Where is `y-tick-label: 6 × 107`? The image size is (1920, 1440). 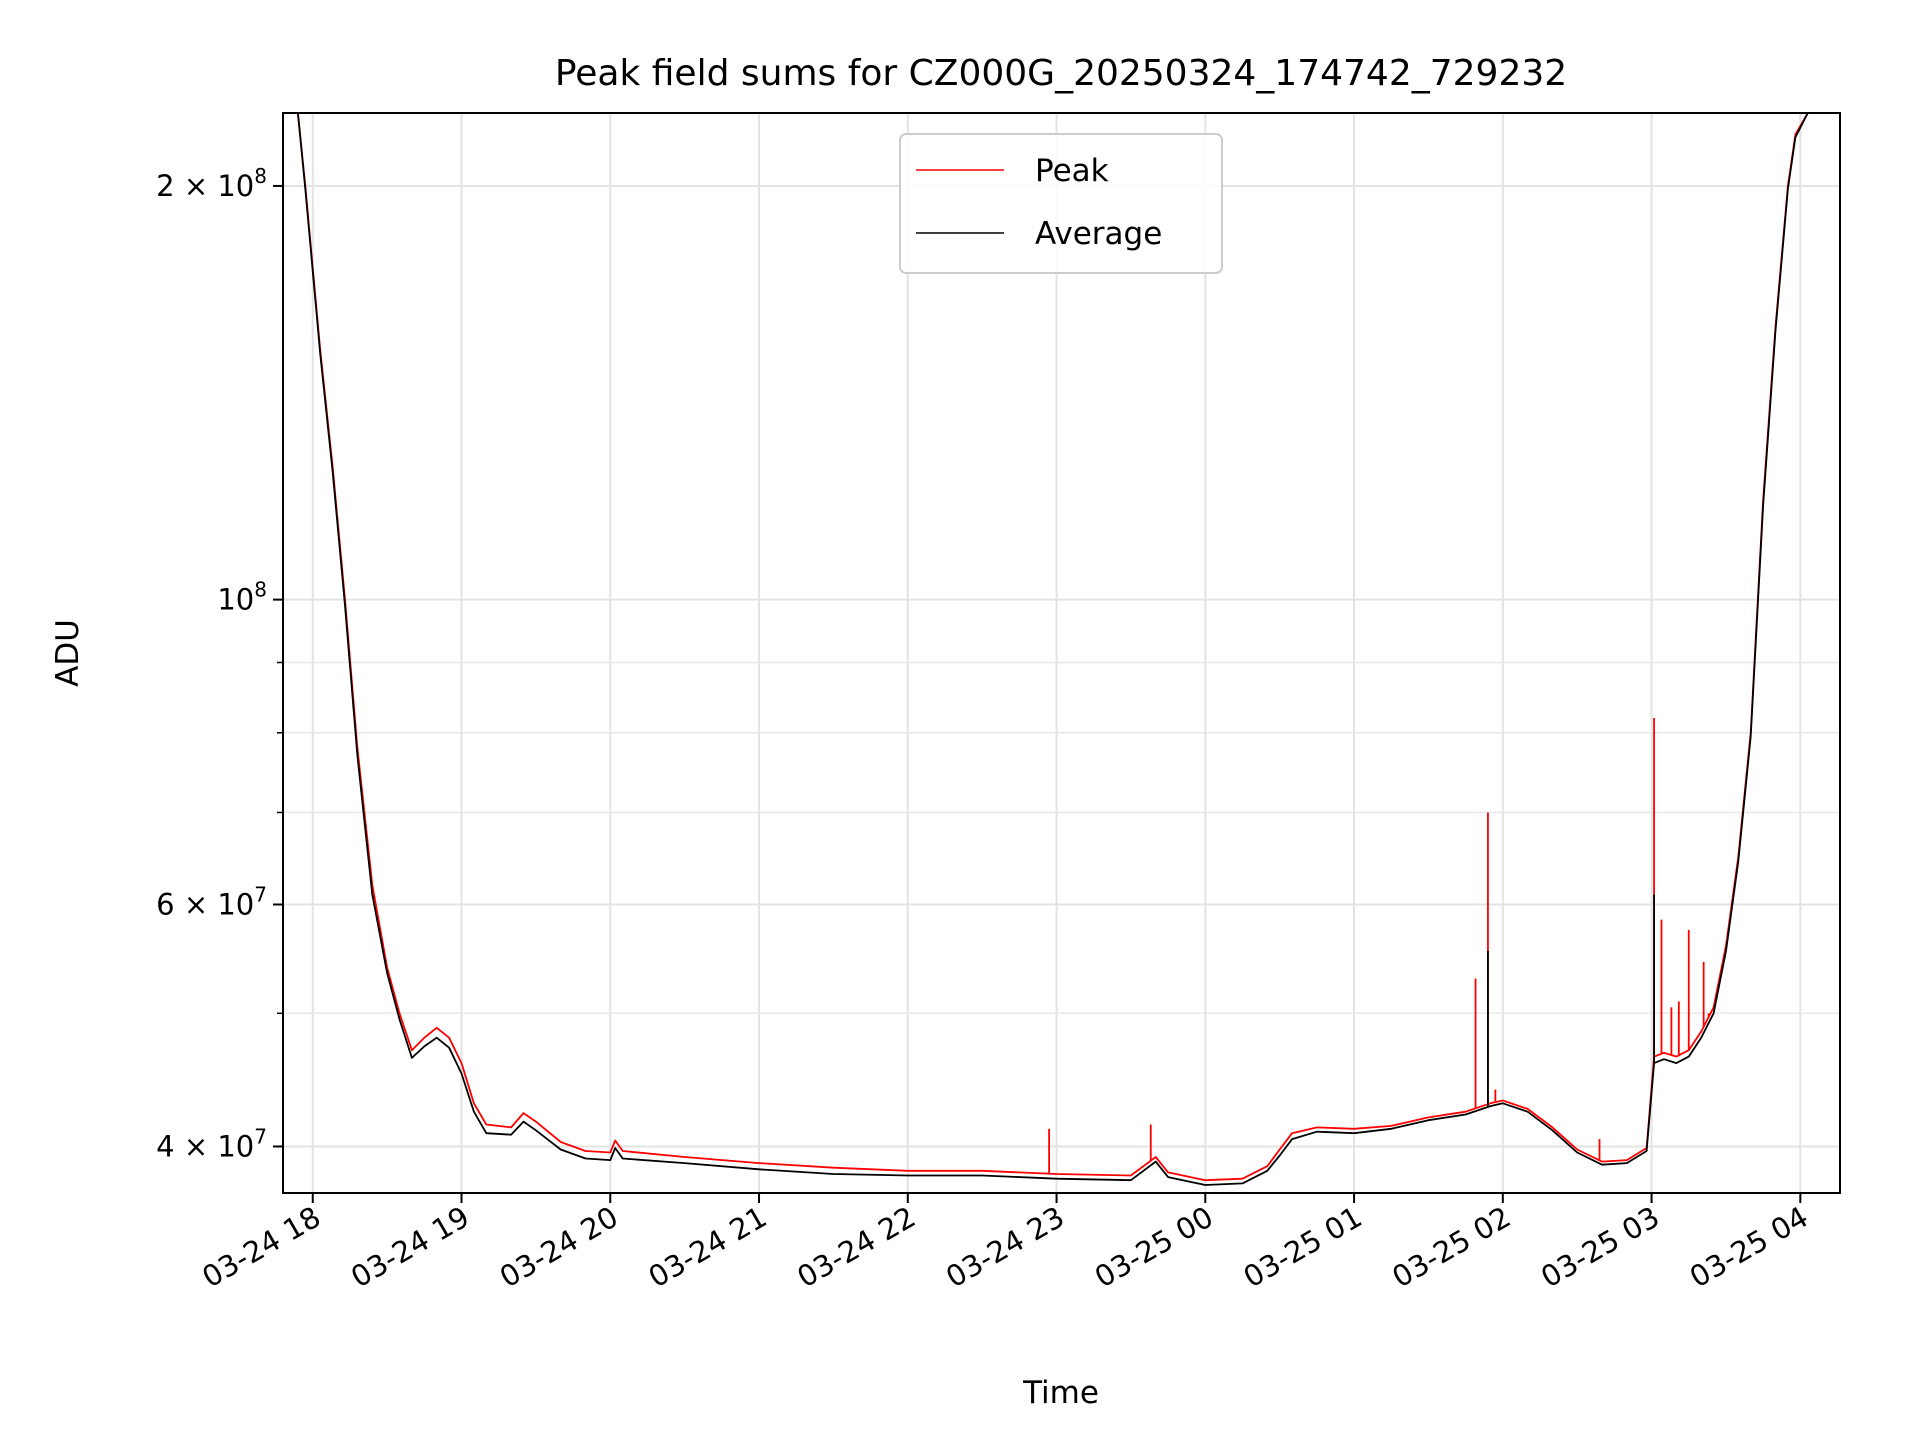
y-tick-label: 6 × 107 is located at coordinates (211, 901).